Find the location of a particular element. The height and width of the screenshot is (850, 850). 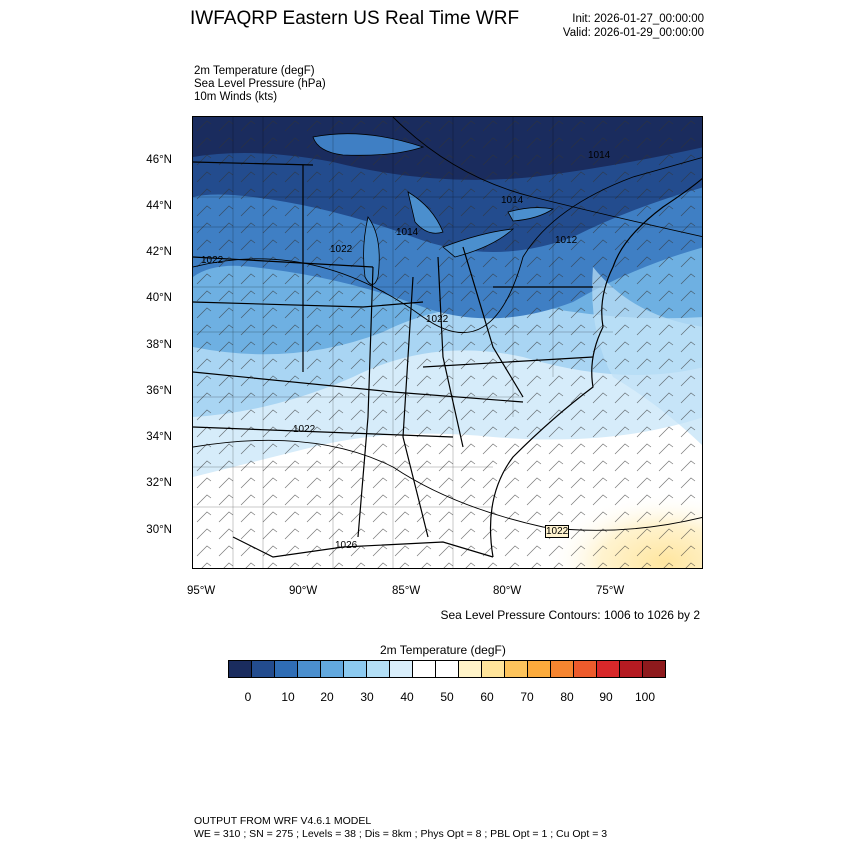

lat-label: 44°N is located at coordinates (159, 206).